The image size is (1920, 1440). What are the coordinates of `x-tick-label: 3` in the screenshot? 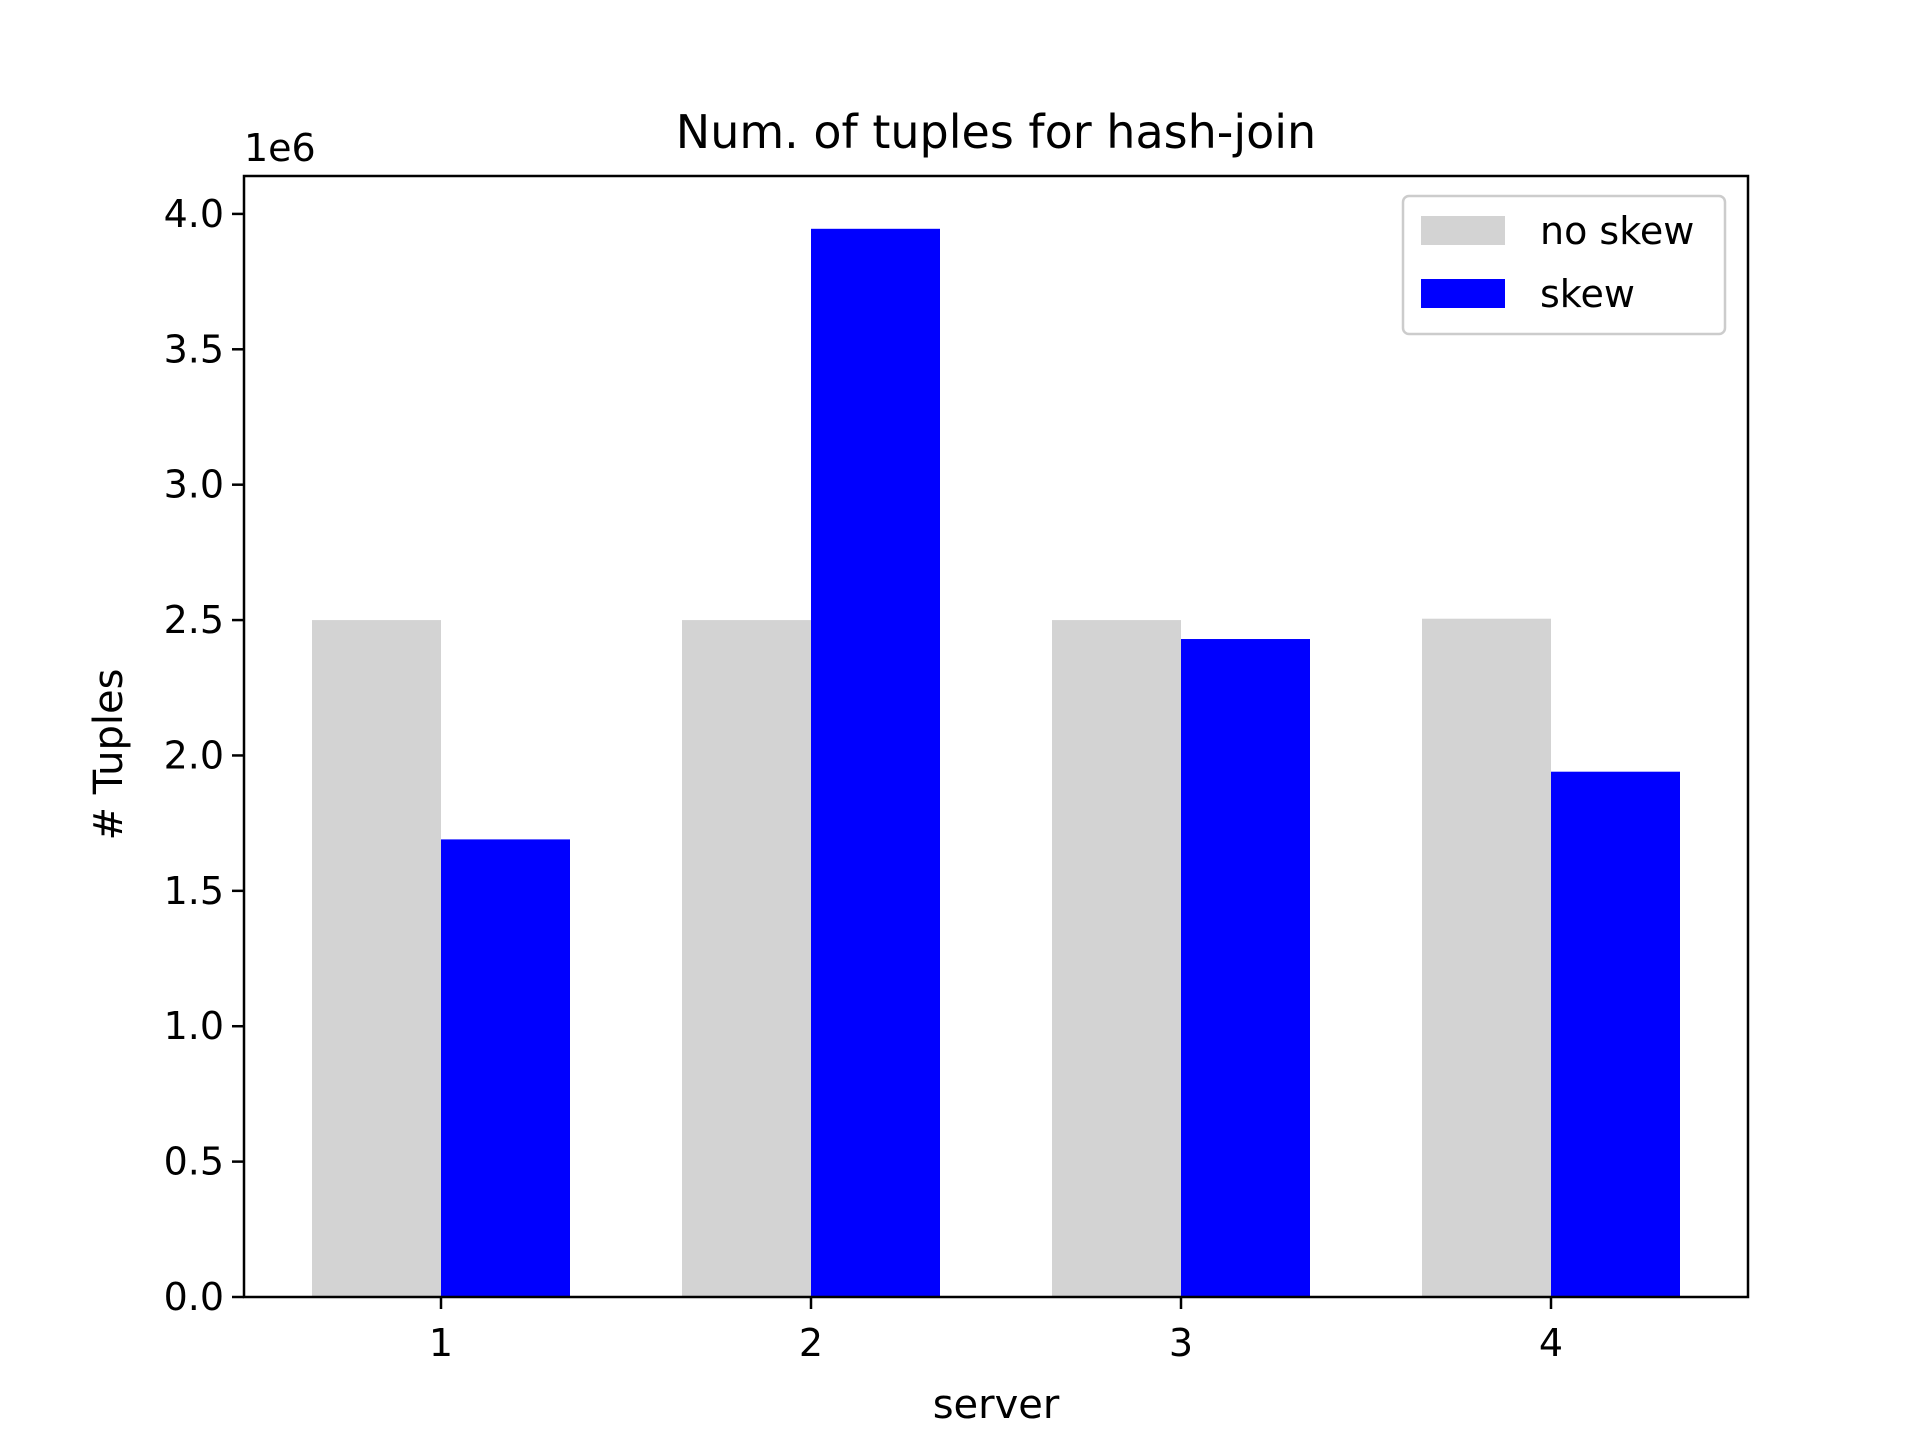 It's located at (1181, 1343).